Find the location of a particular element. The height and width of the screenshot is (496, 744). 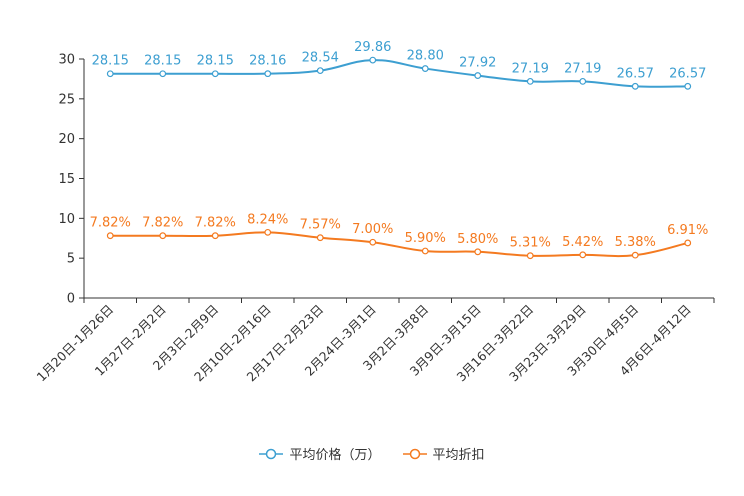

y-tick-label: 20 is located at coordinates (66, 139).